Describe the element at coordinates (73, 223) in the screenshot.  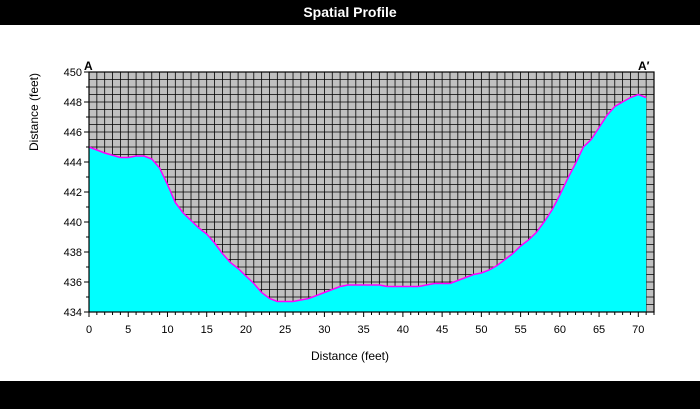
I see `y-tick-label: 440` at that location.